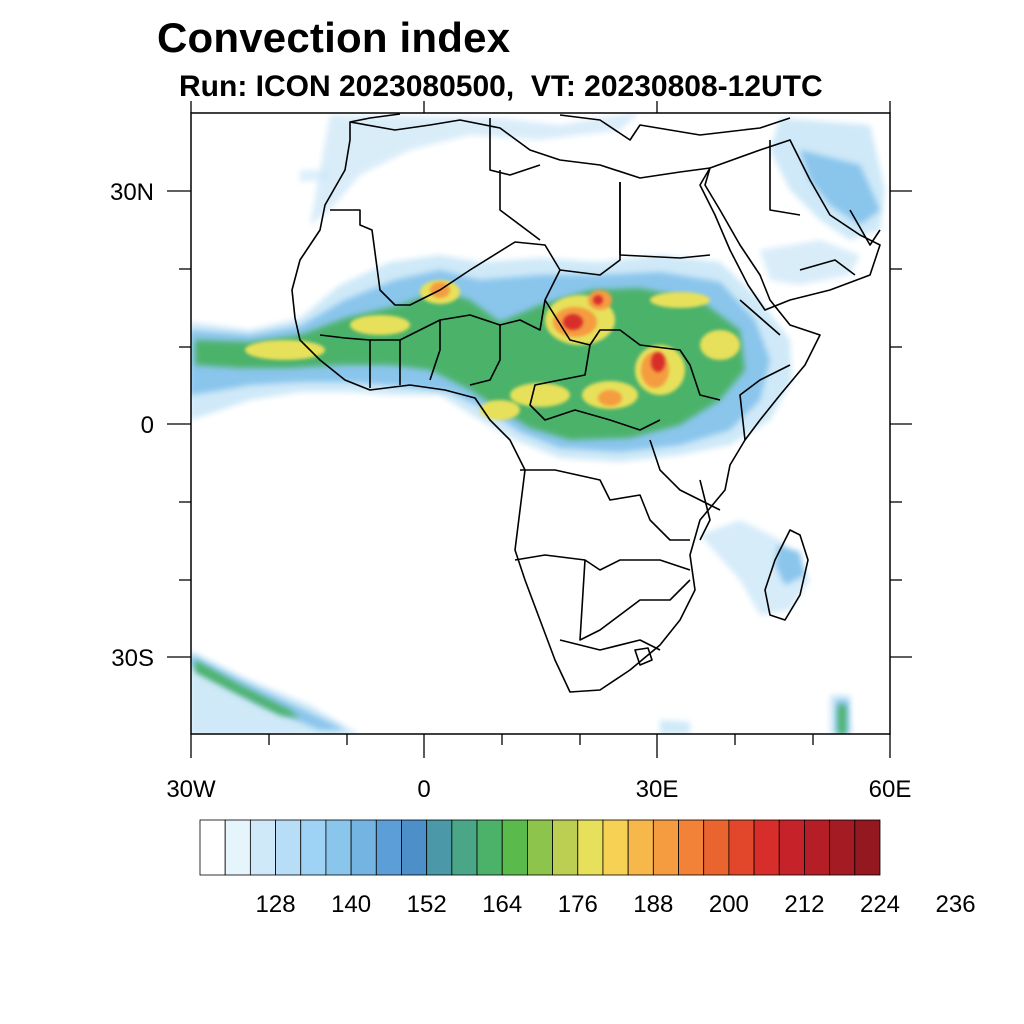 This screenshot has height=1024, width=1024. Describe the element at coordinates (132, 658) in the screenshot. I see `lat-label-30s: 30S` at that location.